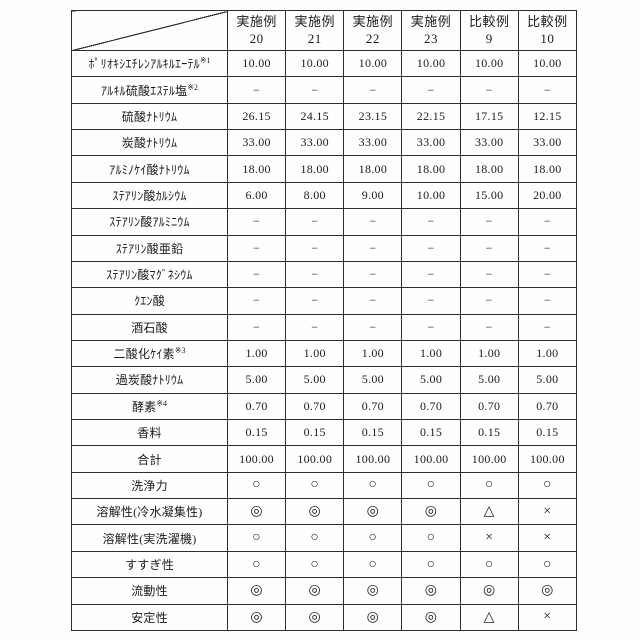 The width and height of the screenshot is (640, 640). I want to click on table-row: 酒石酸 − − − − − −, so click(324, 327).